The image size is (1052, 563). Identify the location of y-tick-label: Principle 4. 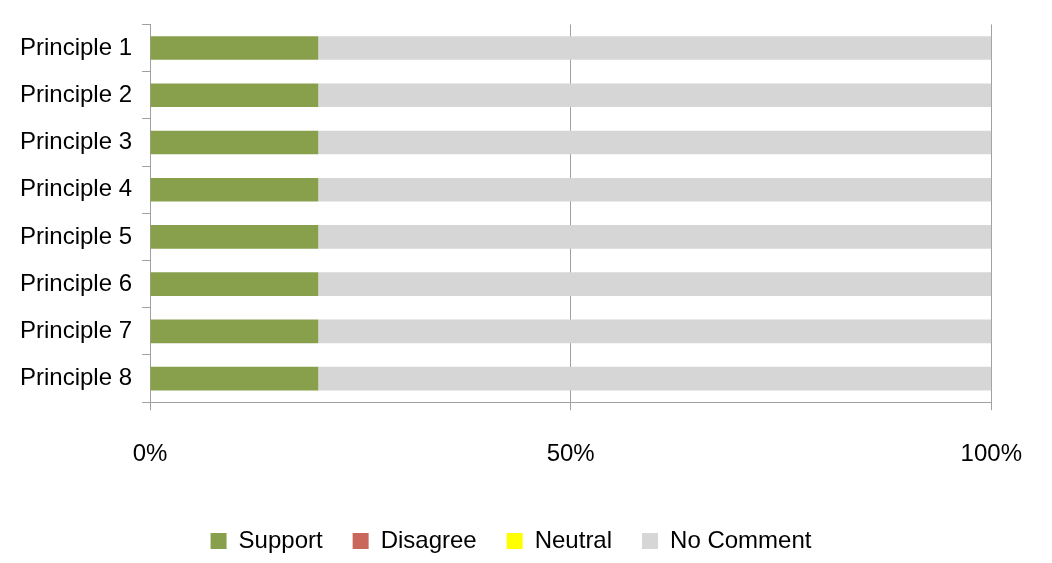
(76, 188).